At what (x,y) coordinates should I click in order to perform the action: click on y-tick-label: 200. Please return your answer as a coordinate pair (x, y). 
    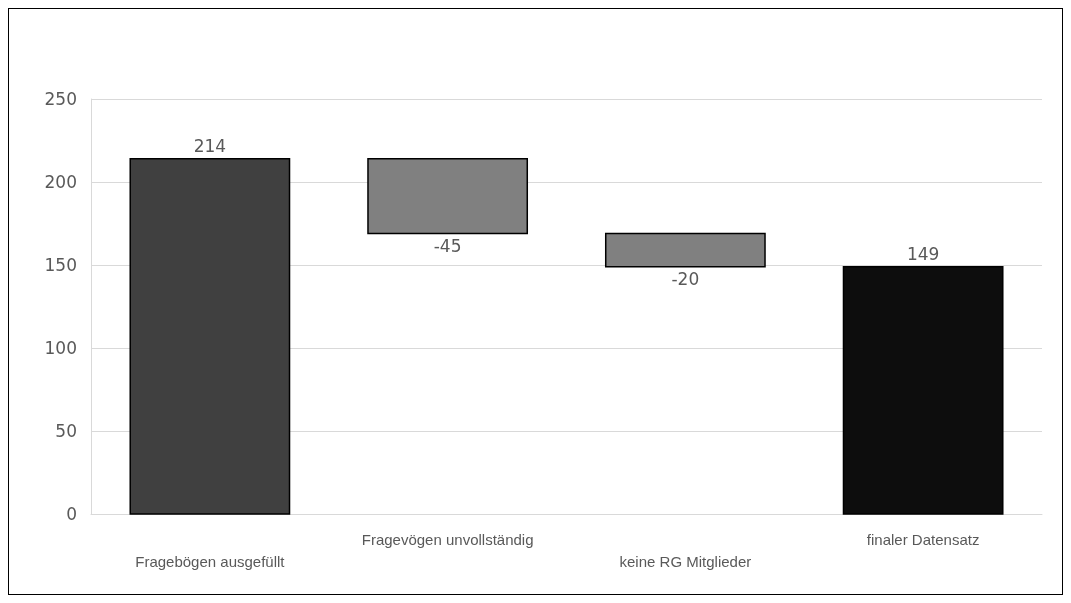
    Looking at the image, I should click on (60, 182).